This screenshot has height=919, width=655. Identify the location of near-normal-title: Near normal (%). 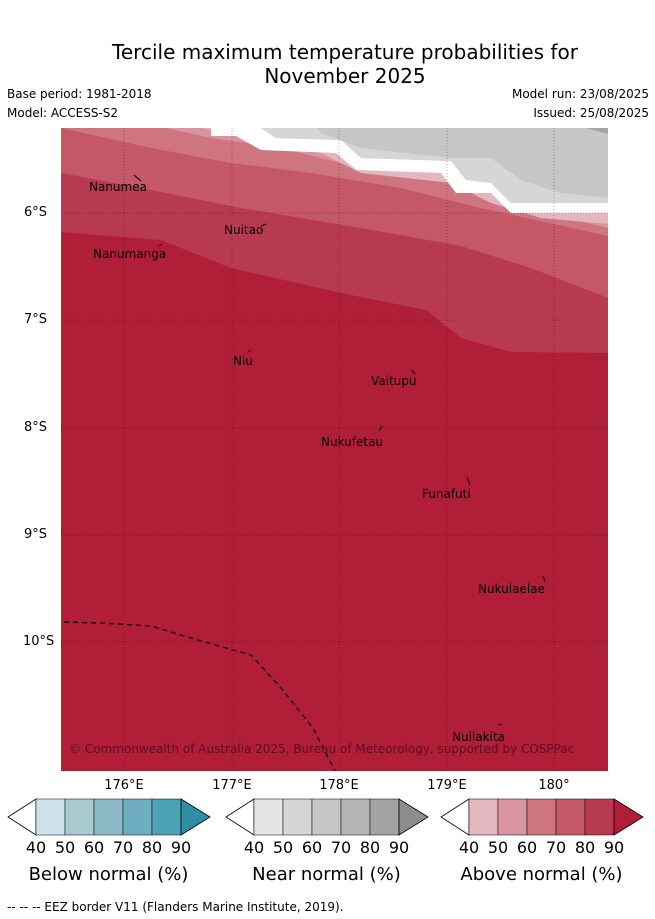
(326, 874).